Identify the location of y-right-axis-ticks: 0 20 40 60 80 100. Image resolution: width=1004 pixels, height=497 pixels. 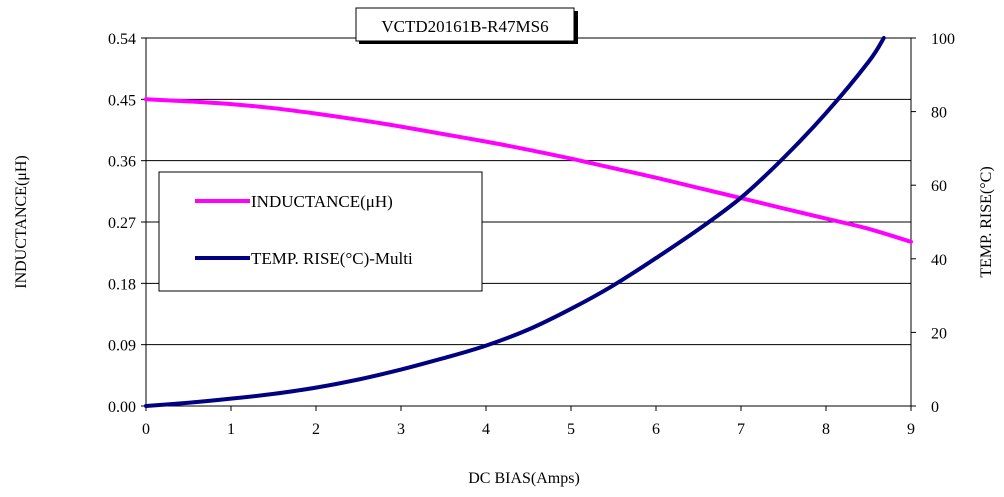
(933, 223).